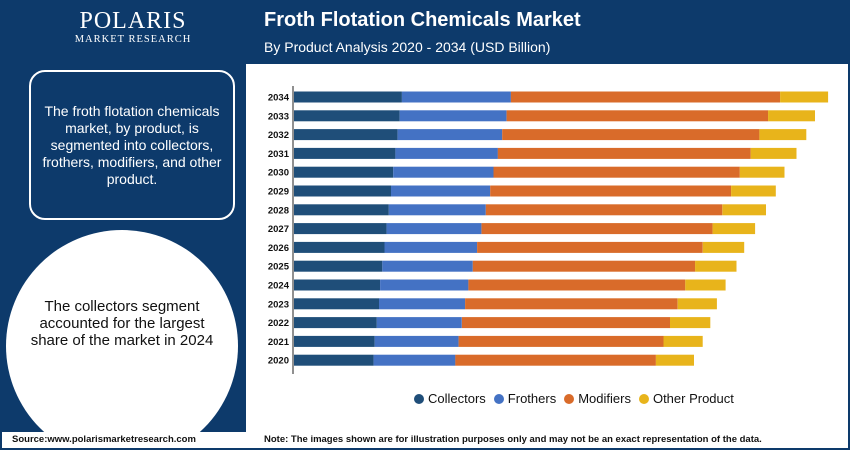 The height and width of the screenshot is (450, 850). Describe the element at coordinates (279, 267) in the screenshot. I see `y-tick-label: 2025` at that location.